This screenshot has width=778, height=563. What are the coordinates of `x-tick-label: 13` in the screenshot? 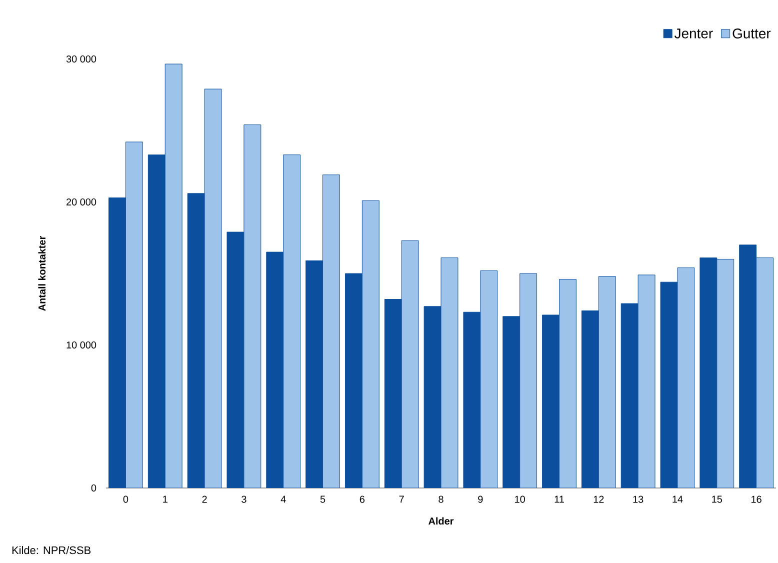 It's located at (638, 499).